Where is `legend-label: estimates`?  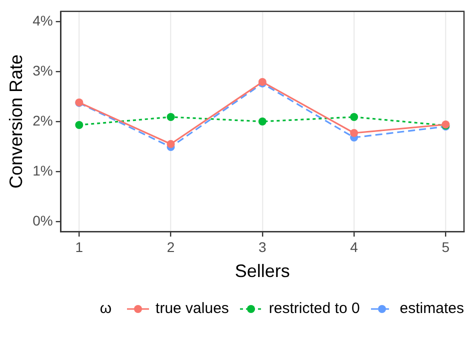 legend-label: estimates is located at coordinates (432, 308).